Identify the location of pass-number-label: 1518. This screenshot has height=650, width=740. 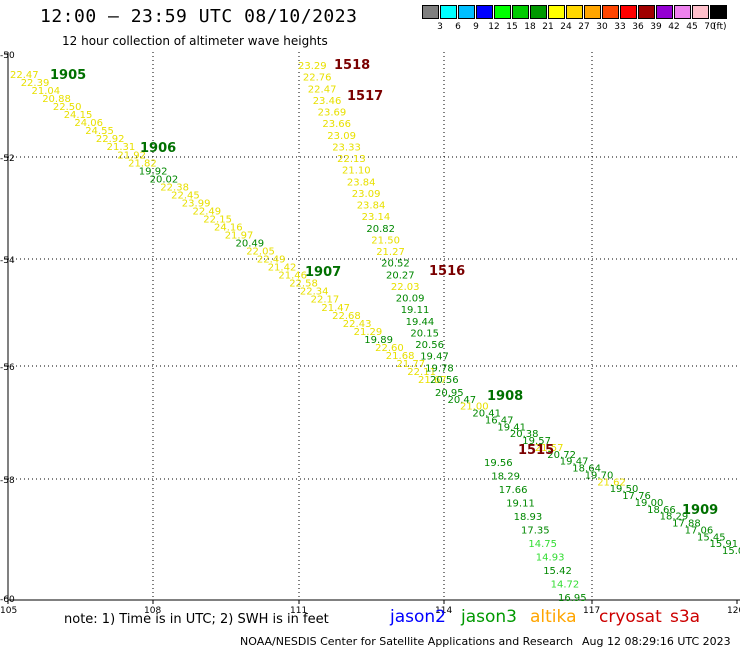
(352, 65).